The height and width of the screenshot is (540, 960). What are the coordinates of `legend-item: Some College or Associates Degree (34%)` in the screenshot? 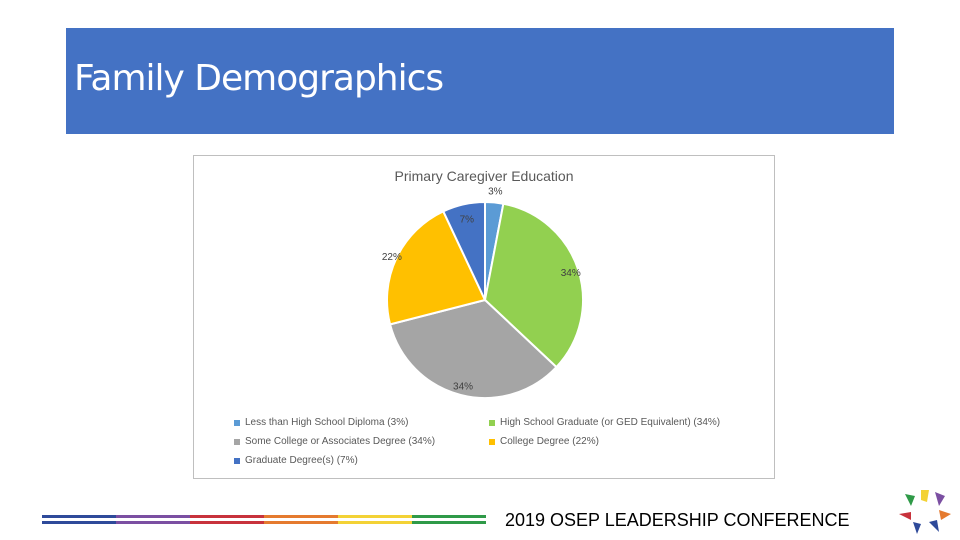 It's located at (334, 441).